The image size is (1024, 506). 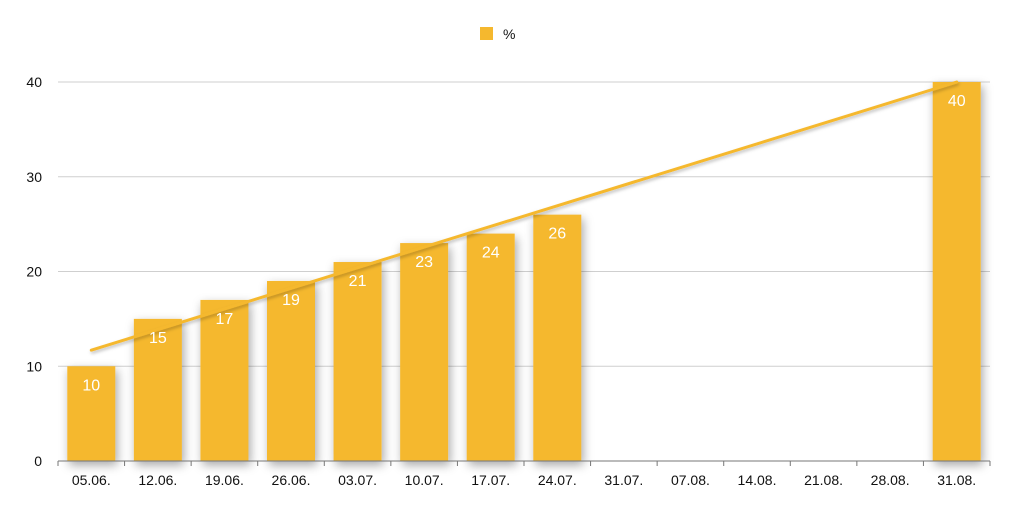 I want to click on x-tick-label: 26.06., so click(x=291, y=480).